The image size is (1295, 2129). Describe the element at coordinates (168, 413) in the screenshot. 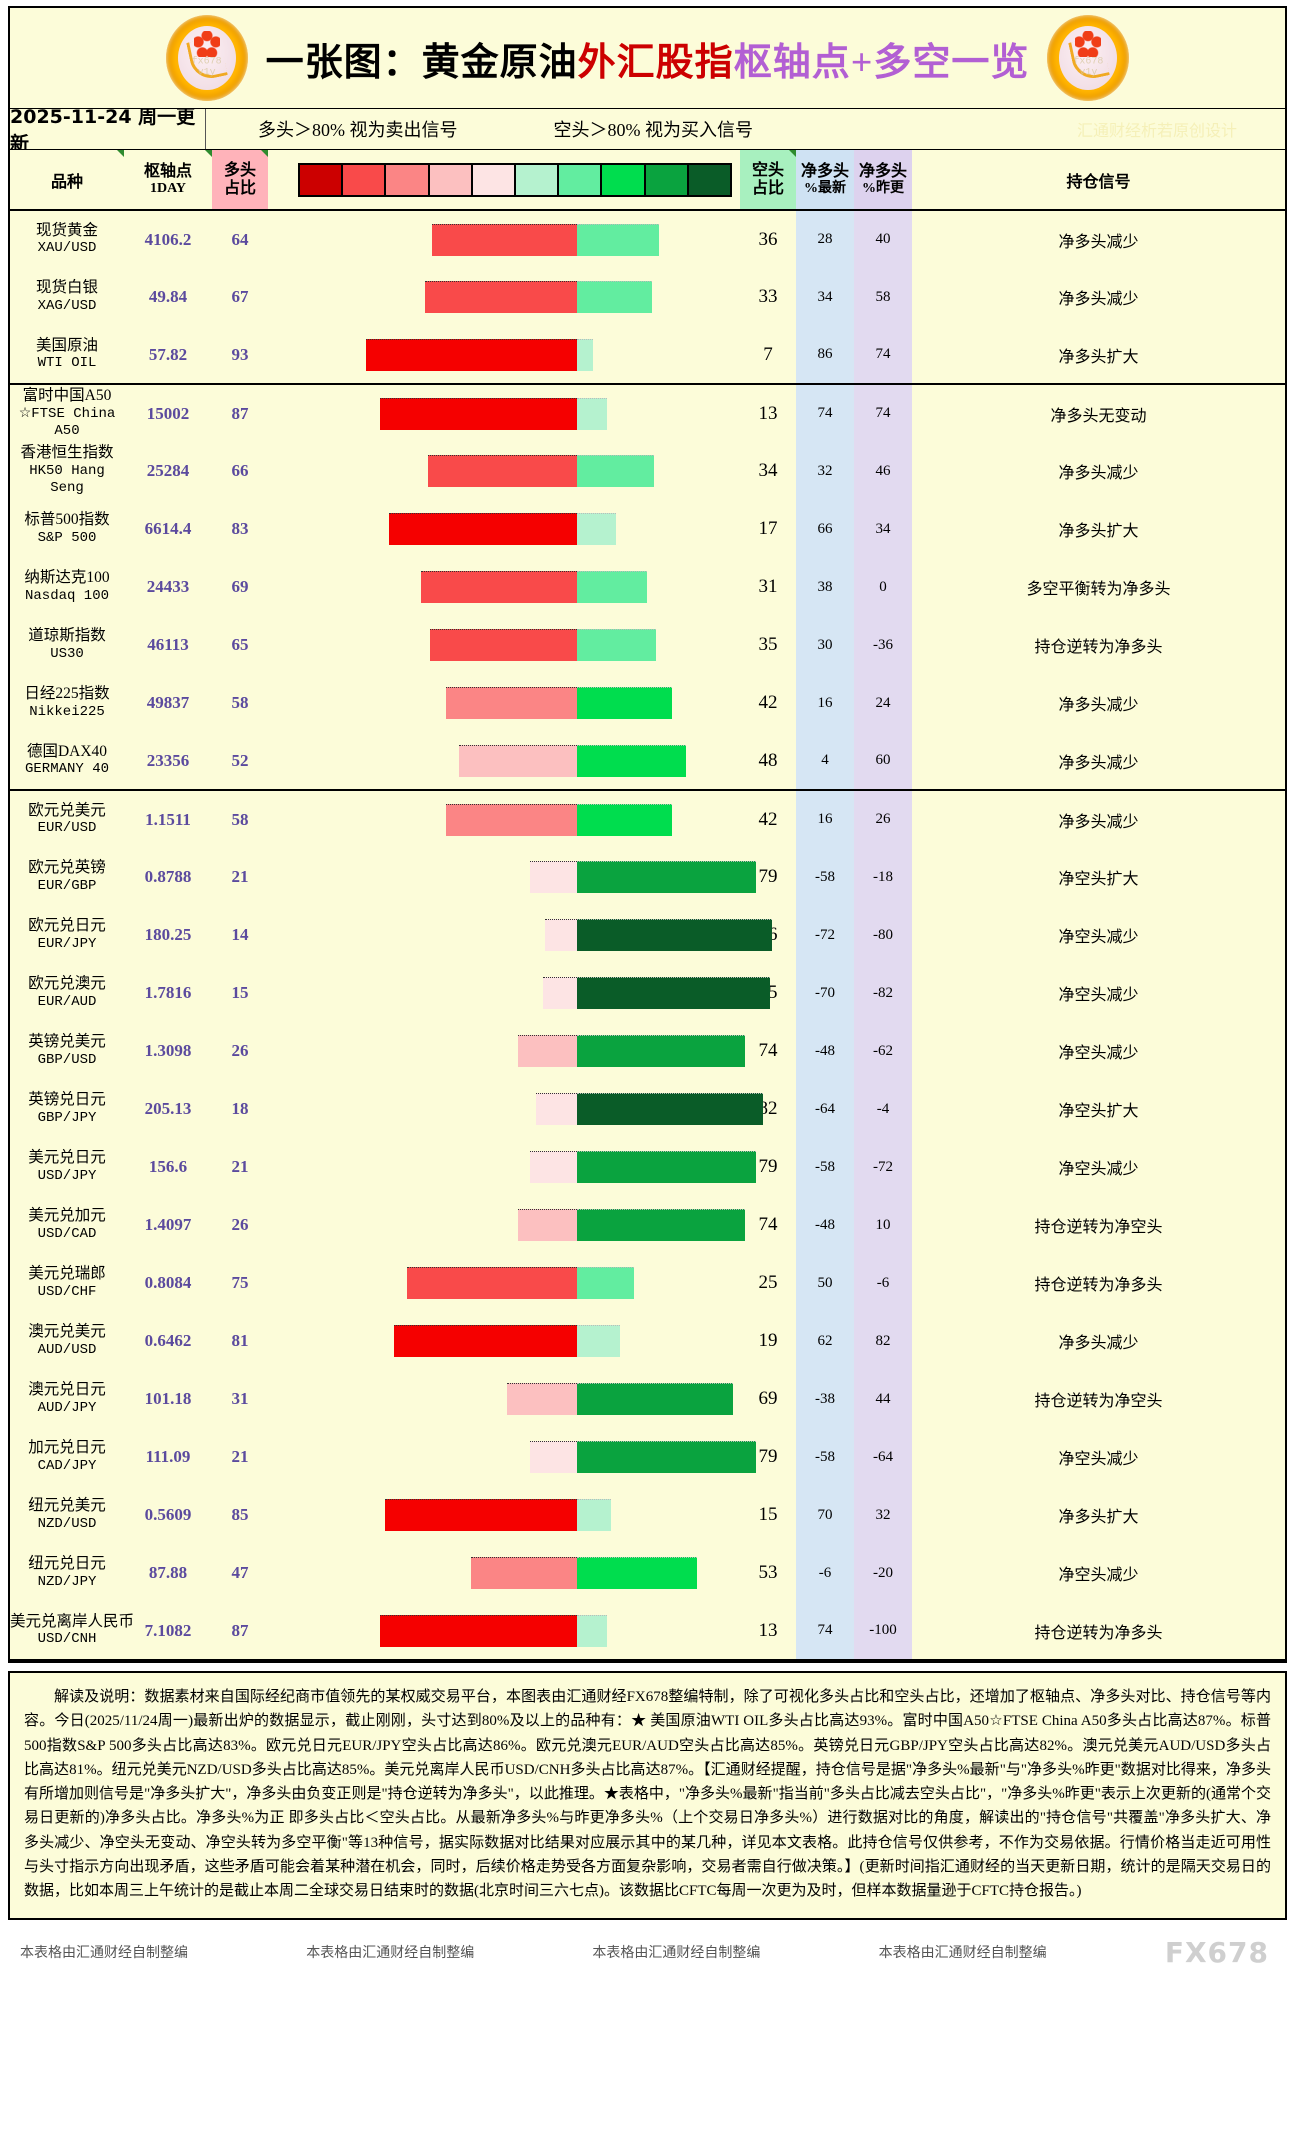

I see `row-pivot-value: 15002` at that location.